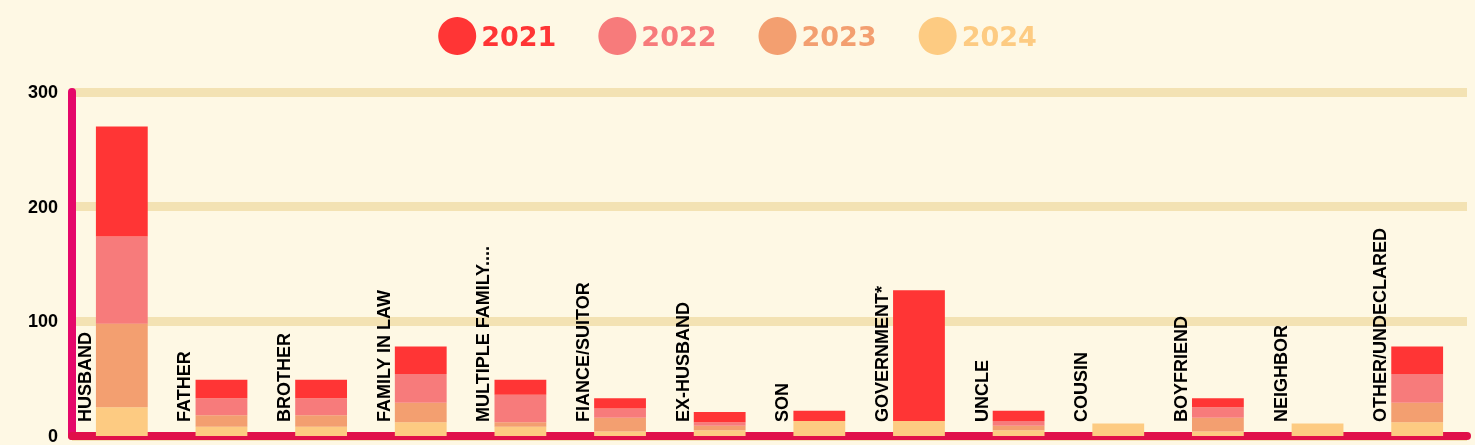  Describe the element at coordinates (782, 402) in the screenshot. I see `x-tick-label: SON` at that location.